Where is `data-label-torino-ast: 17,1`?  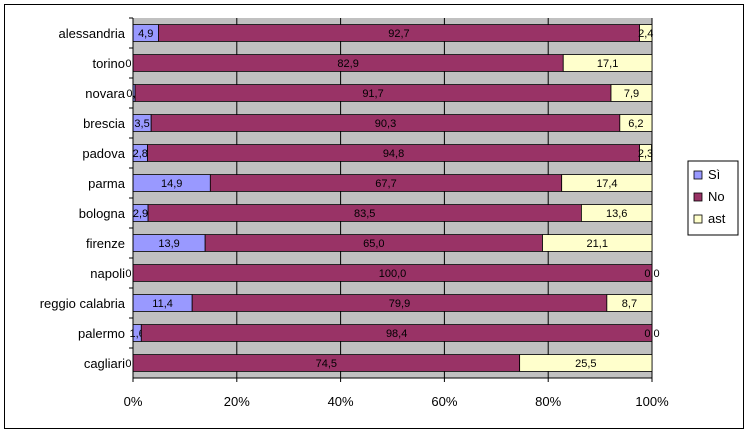 data-label-torino-ast: 17,1 is located at coordinates (607, 64).